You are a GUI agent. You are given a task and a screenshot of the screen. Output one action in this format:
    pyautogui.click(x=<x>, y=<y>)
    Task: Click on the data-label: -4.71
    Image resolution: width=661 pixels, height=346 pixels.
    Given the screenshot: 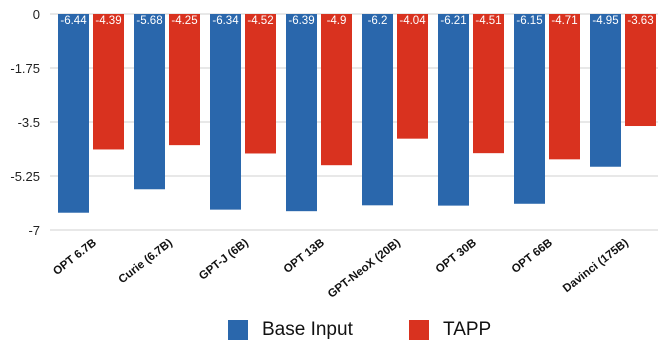 What is the action you would take?
    pyautogui.click(x=564, y=21)
    